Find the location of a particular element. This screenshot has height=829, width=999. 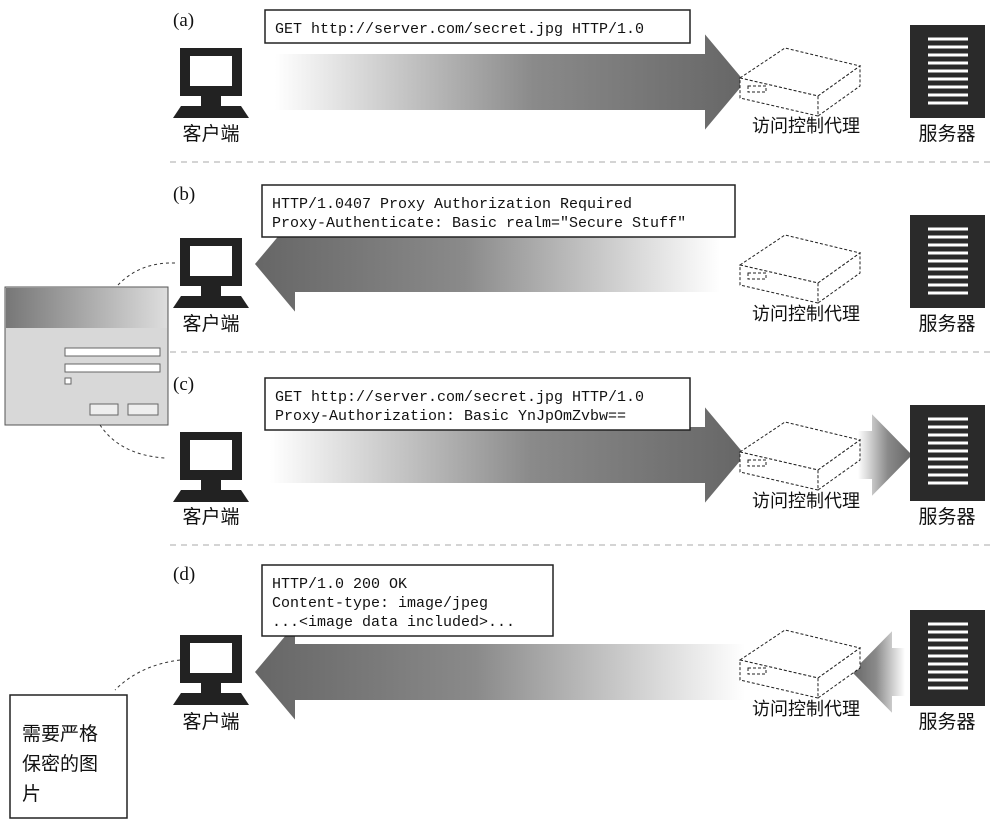

message-line: Content-type: image/jpeg is located at coordinates (380, 603).